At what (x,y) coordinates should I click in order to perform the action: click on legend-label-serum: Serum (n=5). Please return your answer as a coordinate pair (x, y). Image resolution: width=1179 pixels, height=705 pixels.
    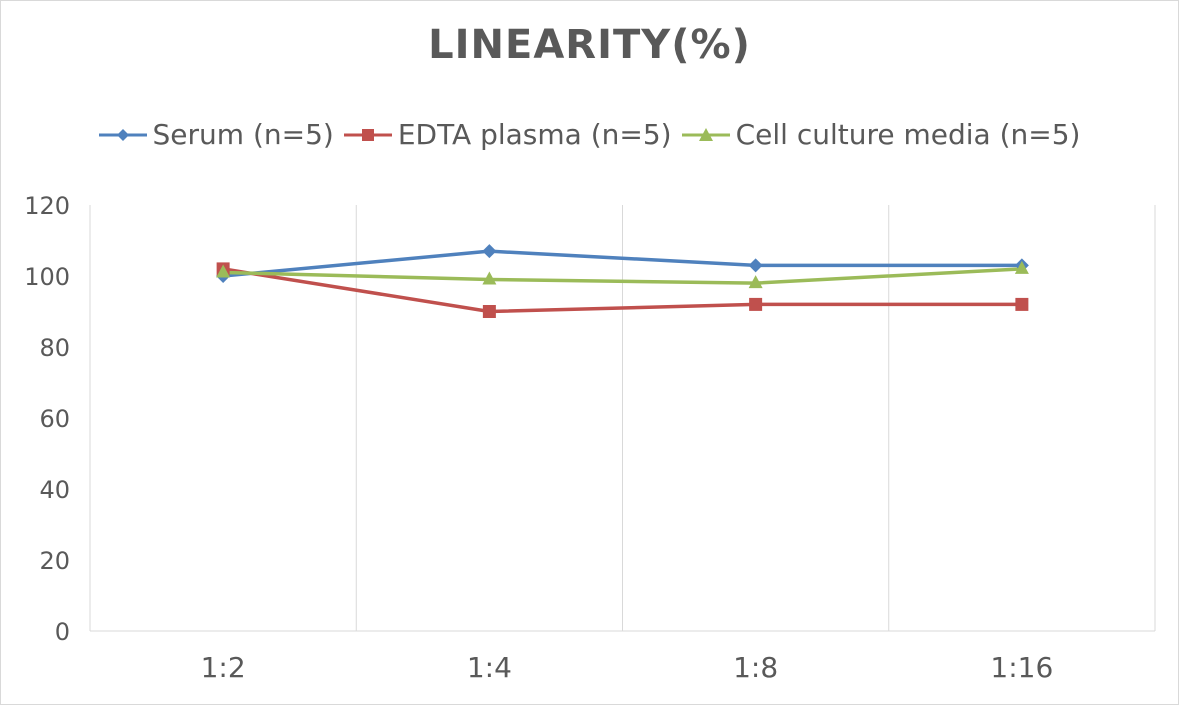
    Looking at the image, I should click on (243, 134).